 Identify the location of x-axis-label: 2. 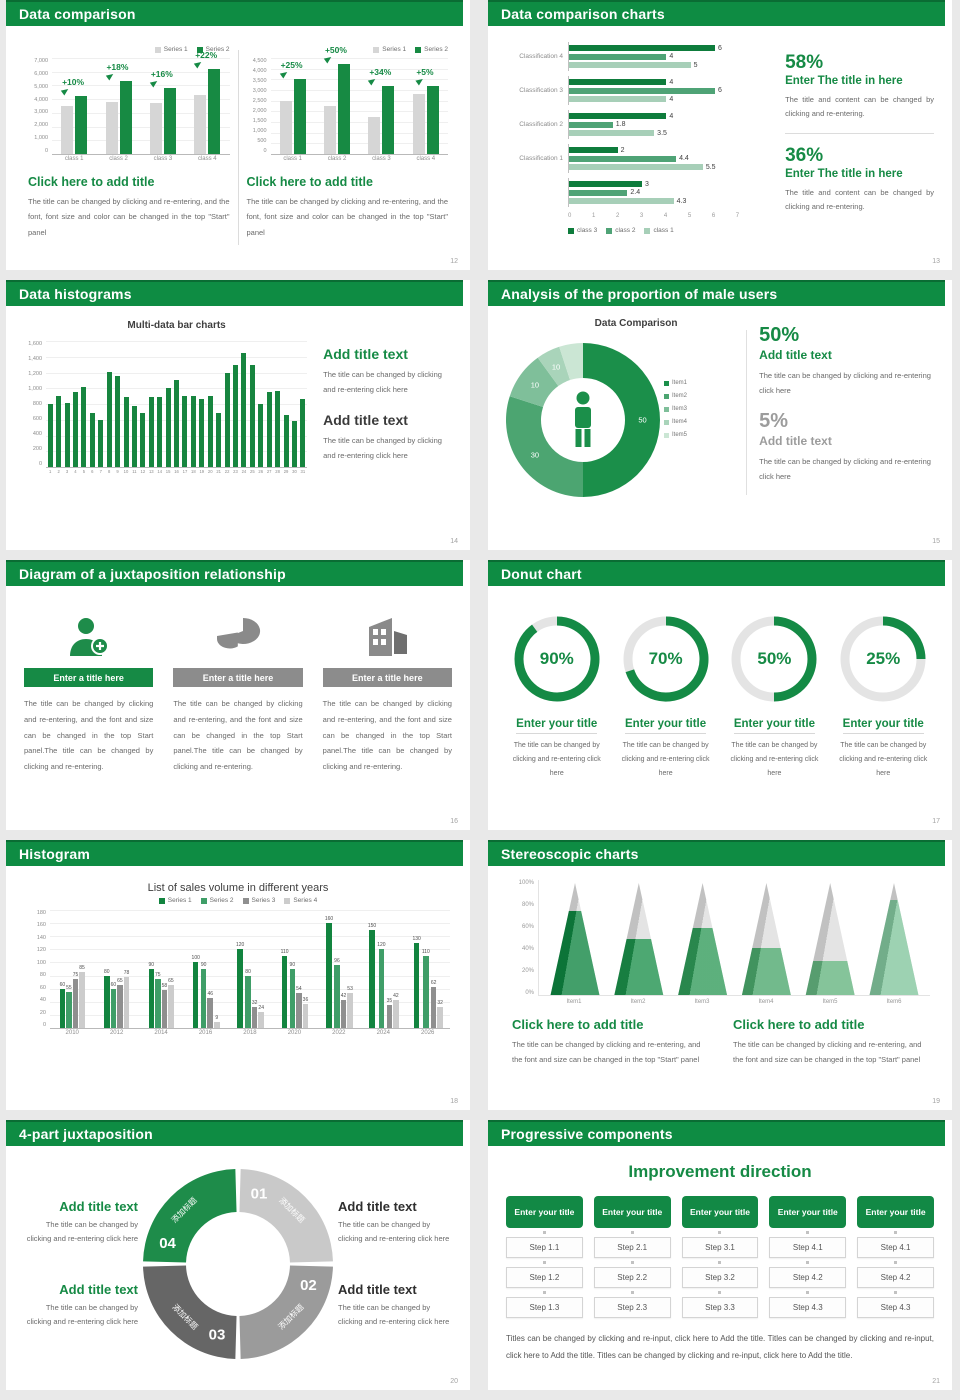
(58, 471).